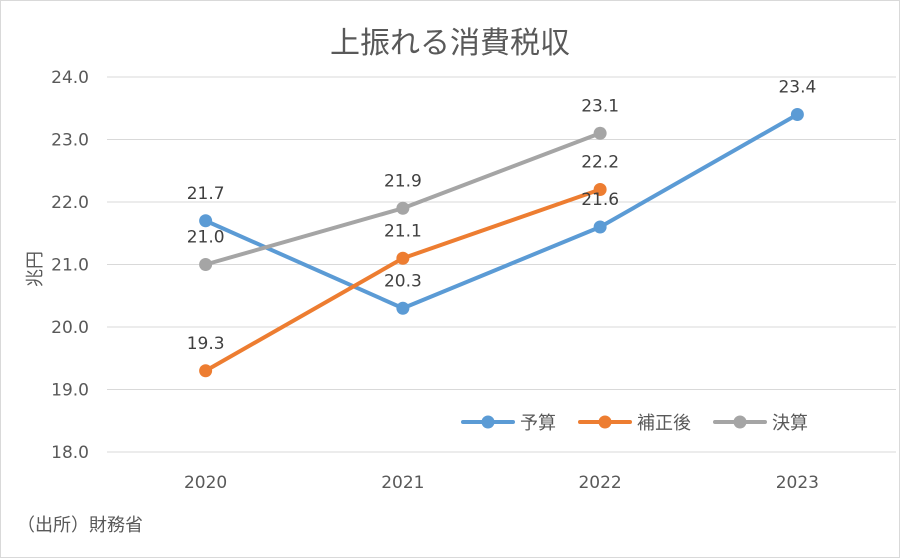  What do you see at coordinates (403, 231) in the screenshot?
I see `data-label: 21.1` at bounding box center [403, 231].